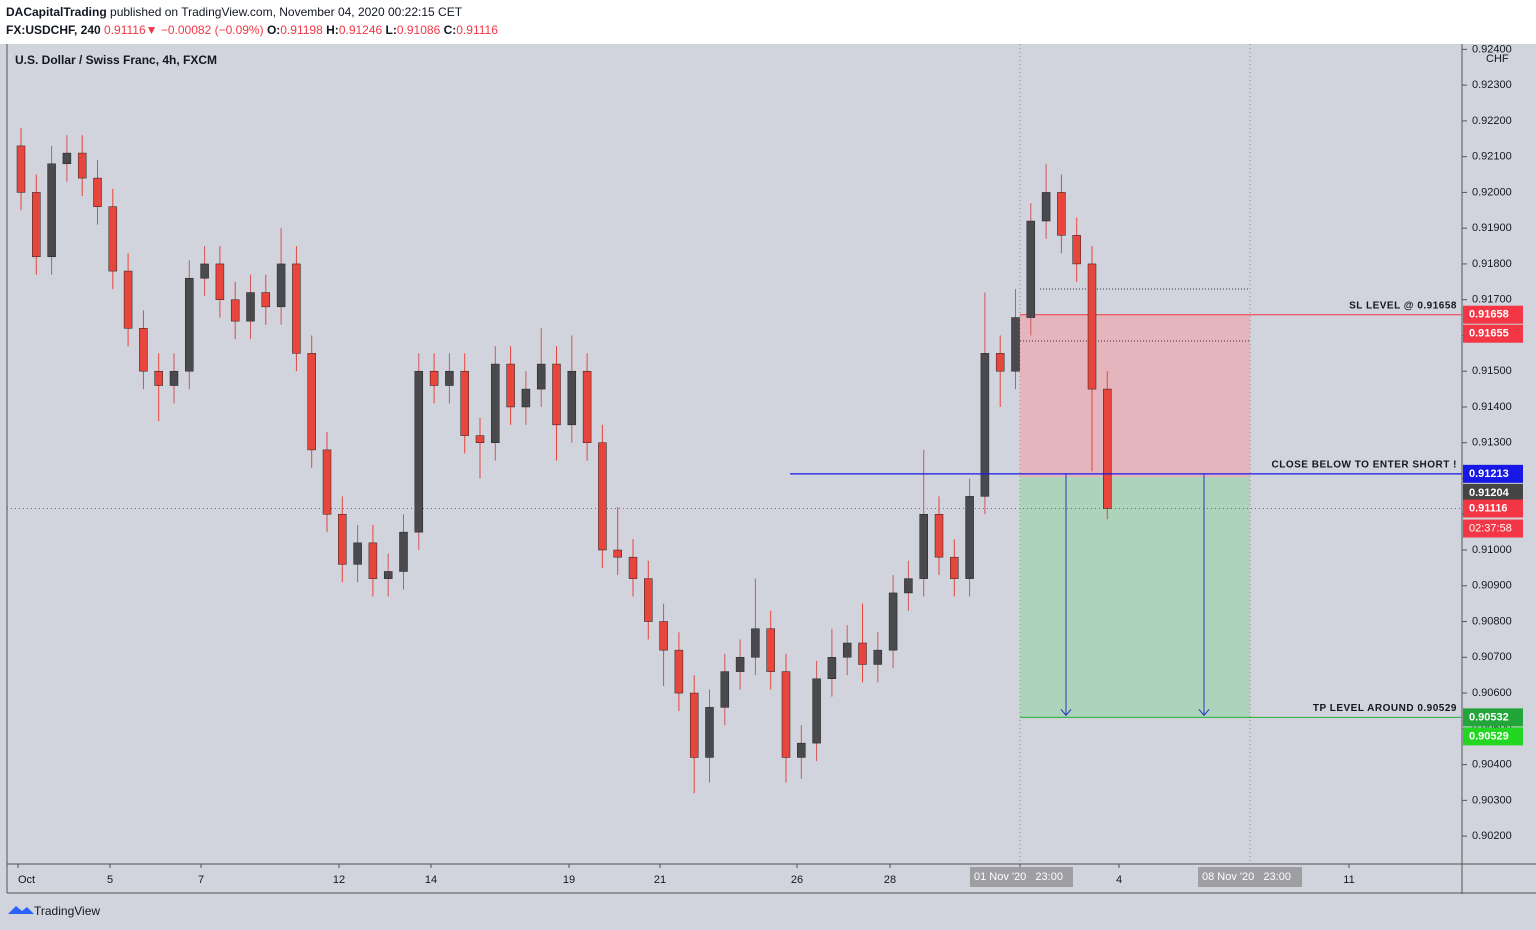  Describe the element at coordinates (391, 30) in the screenshot. I see `l-label: L:` at that location.